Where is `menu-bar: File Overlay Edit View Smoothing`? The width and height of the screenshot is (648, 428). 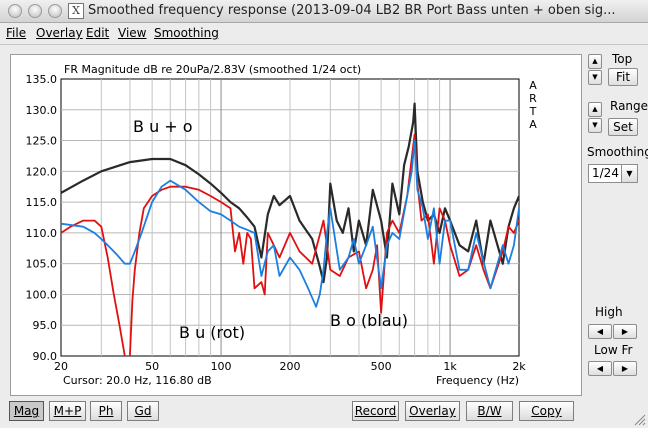
menu-bar: File Overlay Edit View Smoothing is located at coordinates (324, 33).